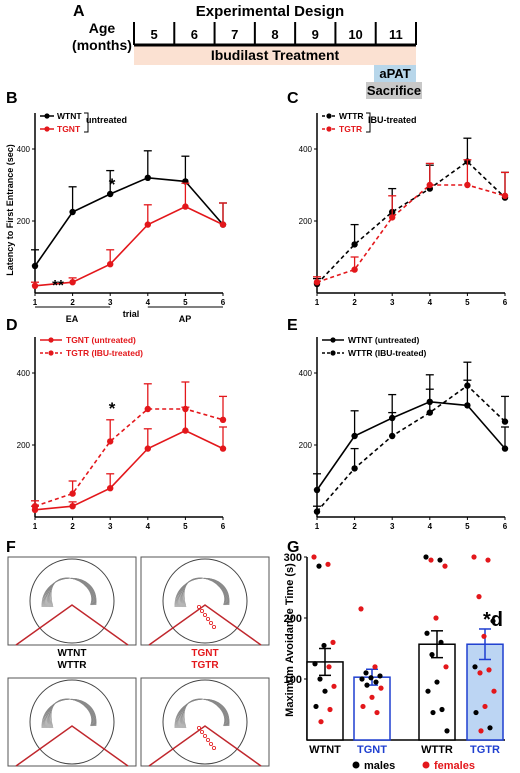 The image size is (520, 773). Describe the element at coordinates (11, 547) in the screenshot. I see `panel-letter-f: F` at that location.